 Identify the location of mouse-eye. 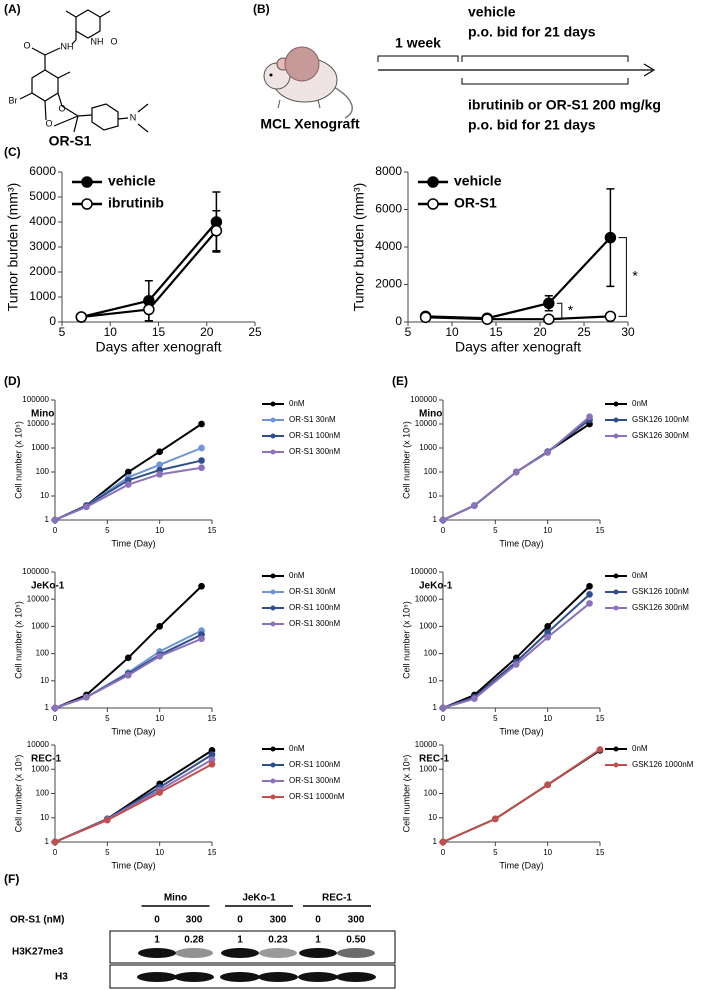
(271, 75).